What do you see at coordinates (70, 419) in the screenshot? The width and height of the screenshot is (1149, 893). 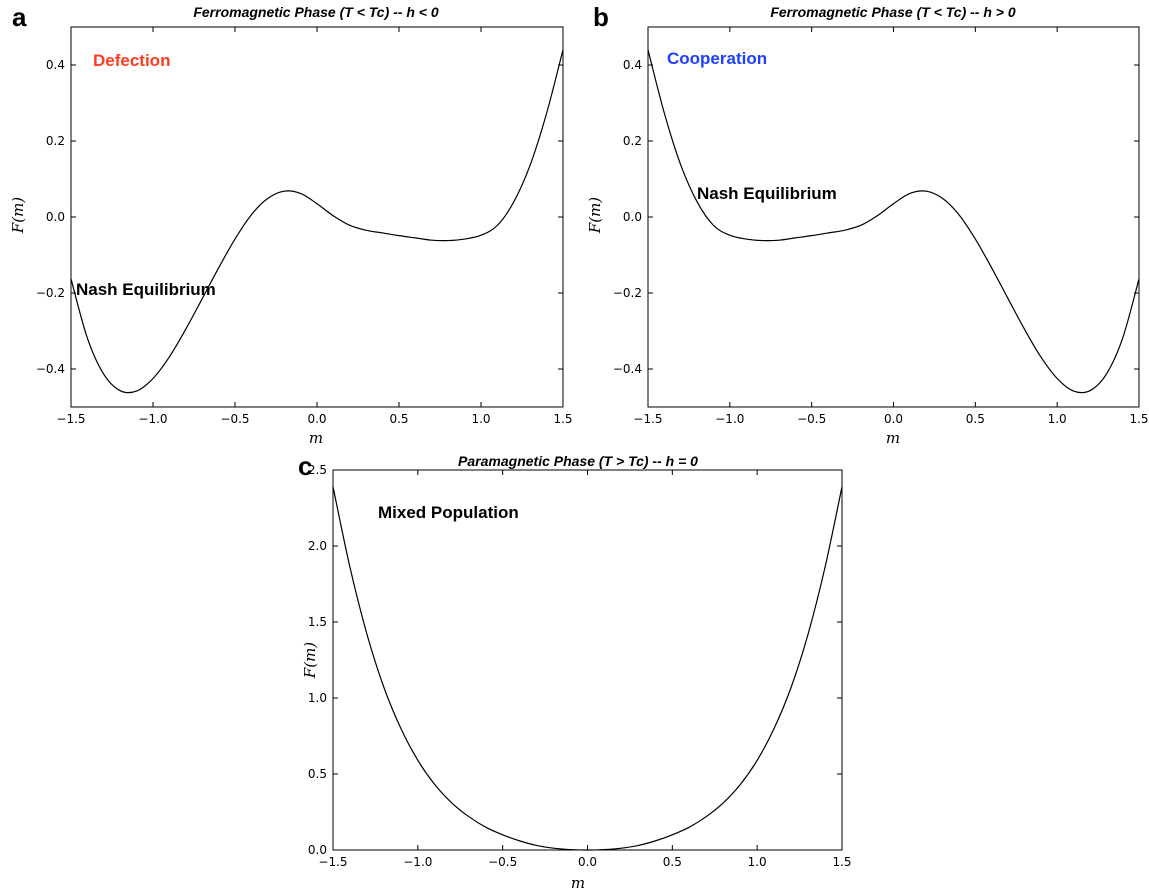 I see `panel-a-xtick-label: −1.5` at bounding box center [70, 419].